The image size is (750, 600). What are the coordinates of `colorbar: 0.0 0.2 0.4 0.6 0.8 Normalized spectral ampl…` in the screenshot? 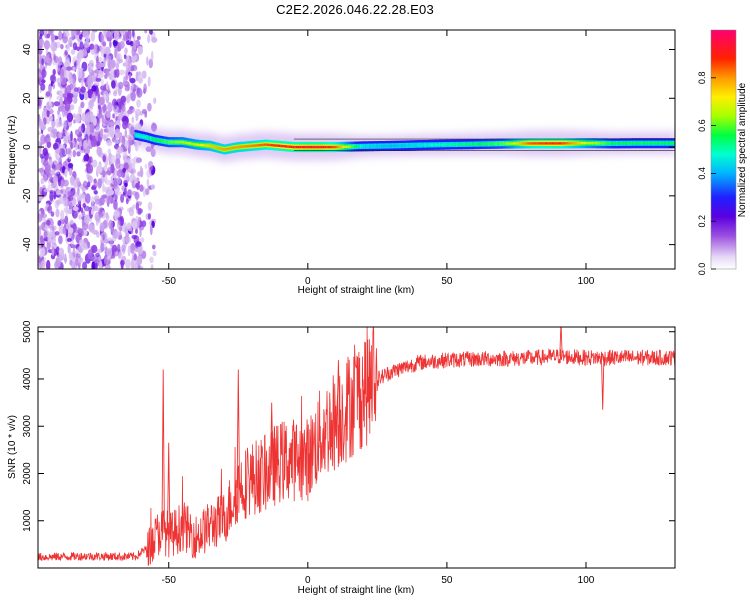 It's located at (722, 152).